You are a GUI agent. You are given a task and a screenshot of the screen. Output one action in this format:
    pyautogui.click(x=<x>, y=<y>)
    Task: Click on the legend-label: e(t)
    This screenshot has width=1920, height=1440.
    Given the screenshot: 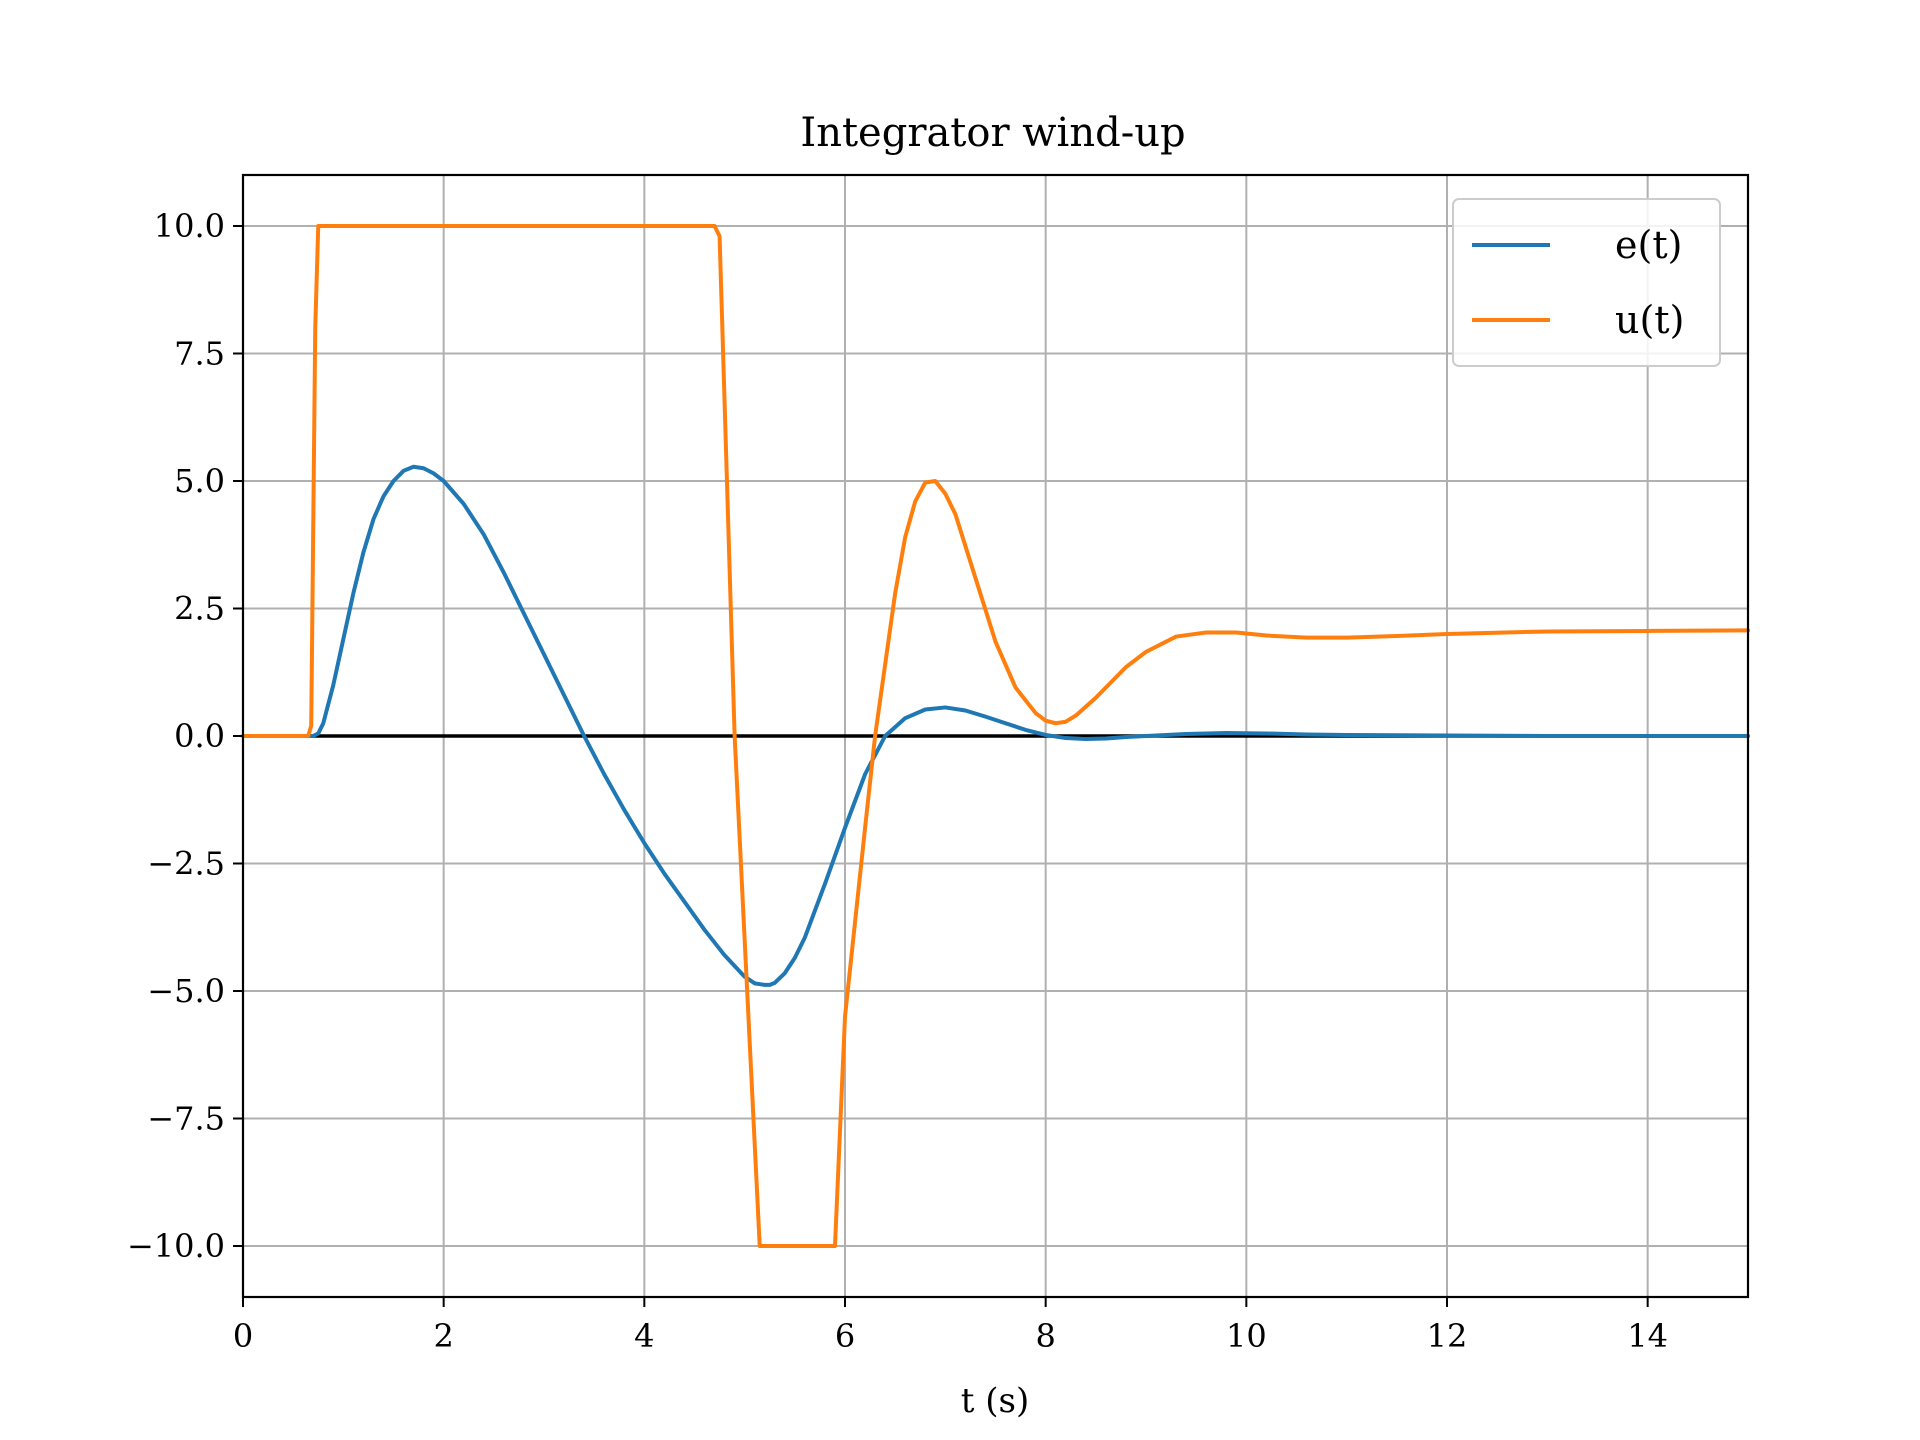 What is the action you would take?
    pyautogui.click(x=1648, y=245)
    